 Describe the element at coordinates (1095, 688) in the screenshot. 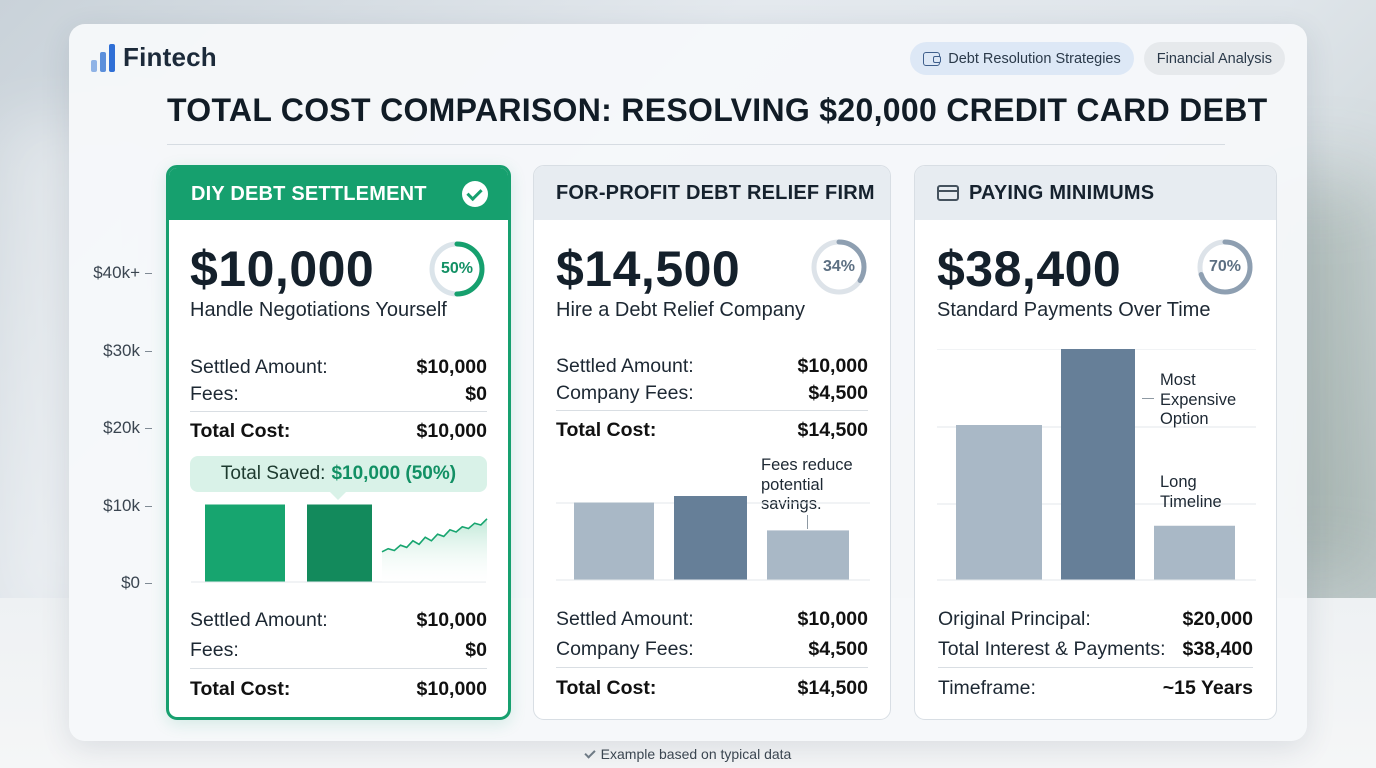

I see `timeframe-row: Timeframe: ~15 Years` at that location.